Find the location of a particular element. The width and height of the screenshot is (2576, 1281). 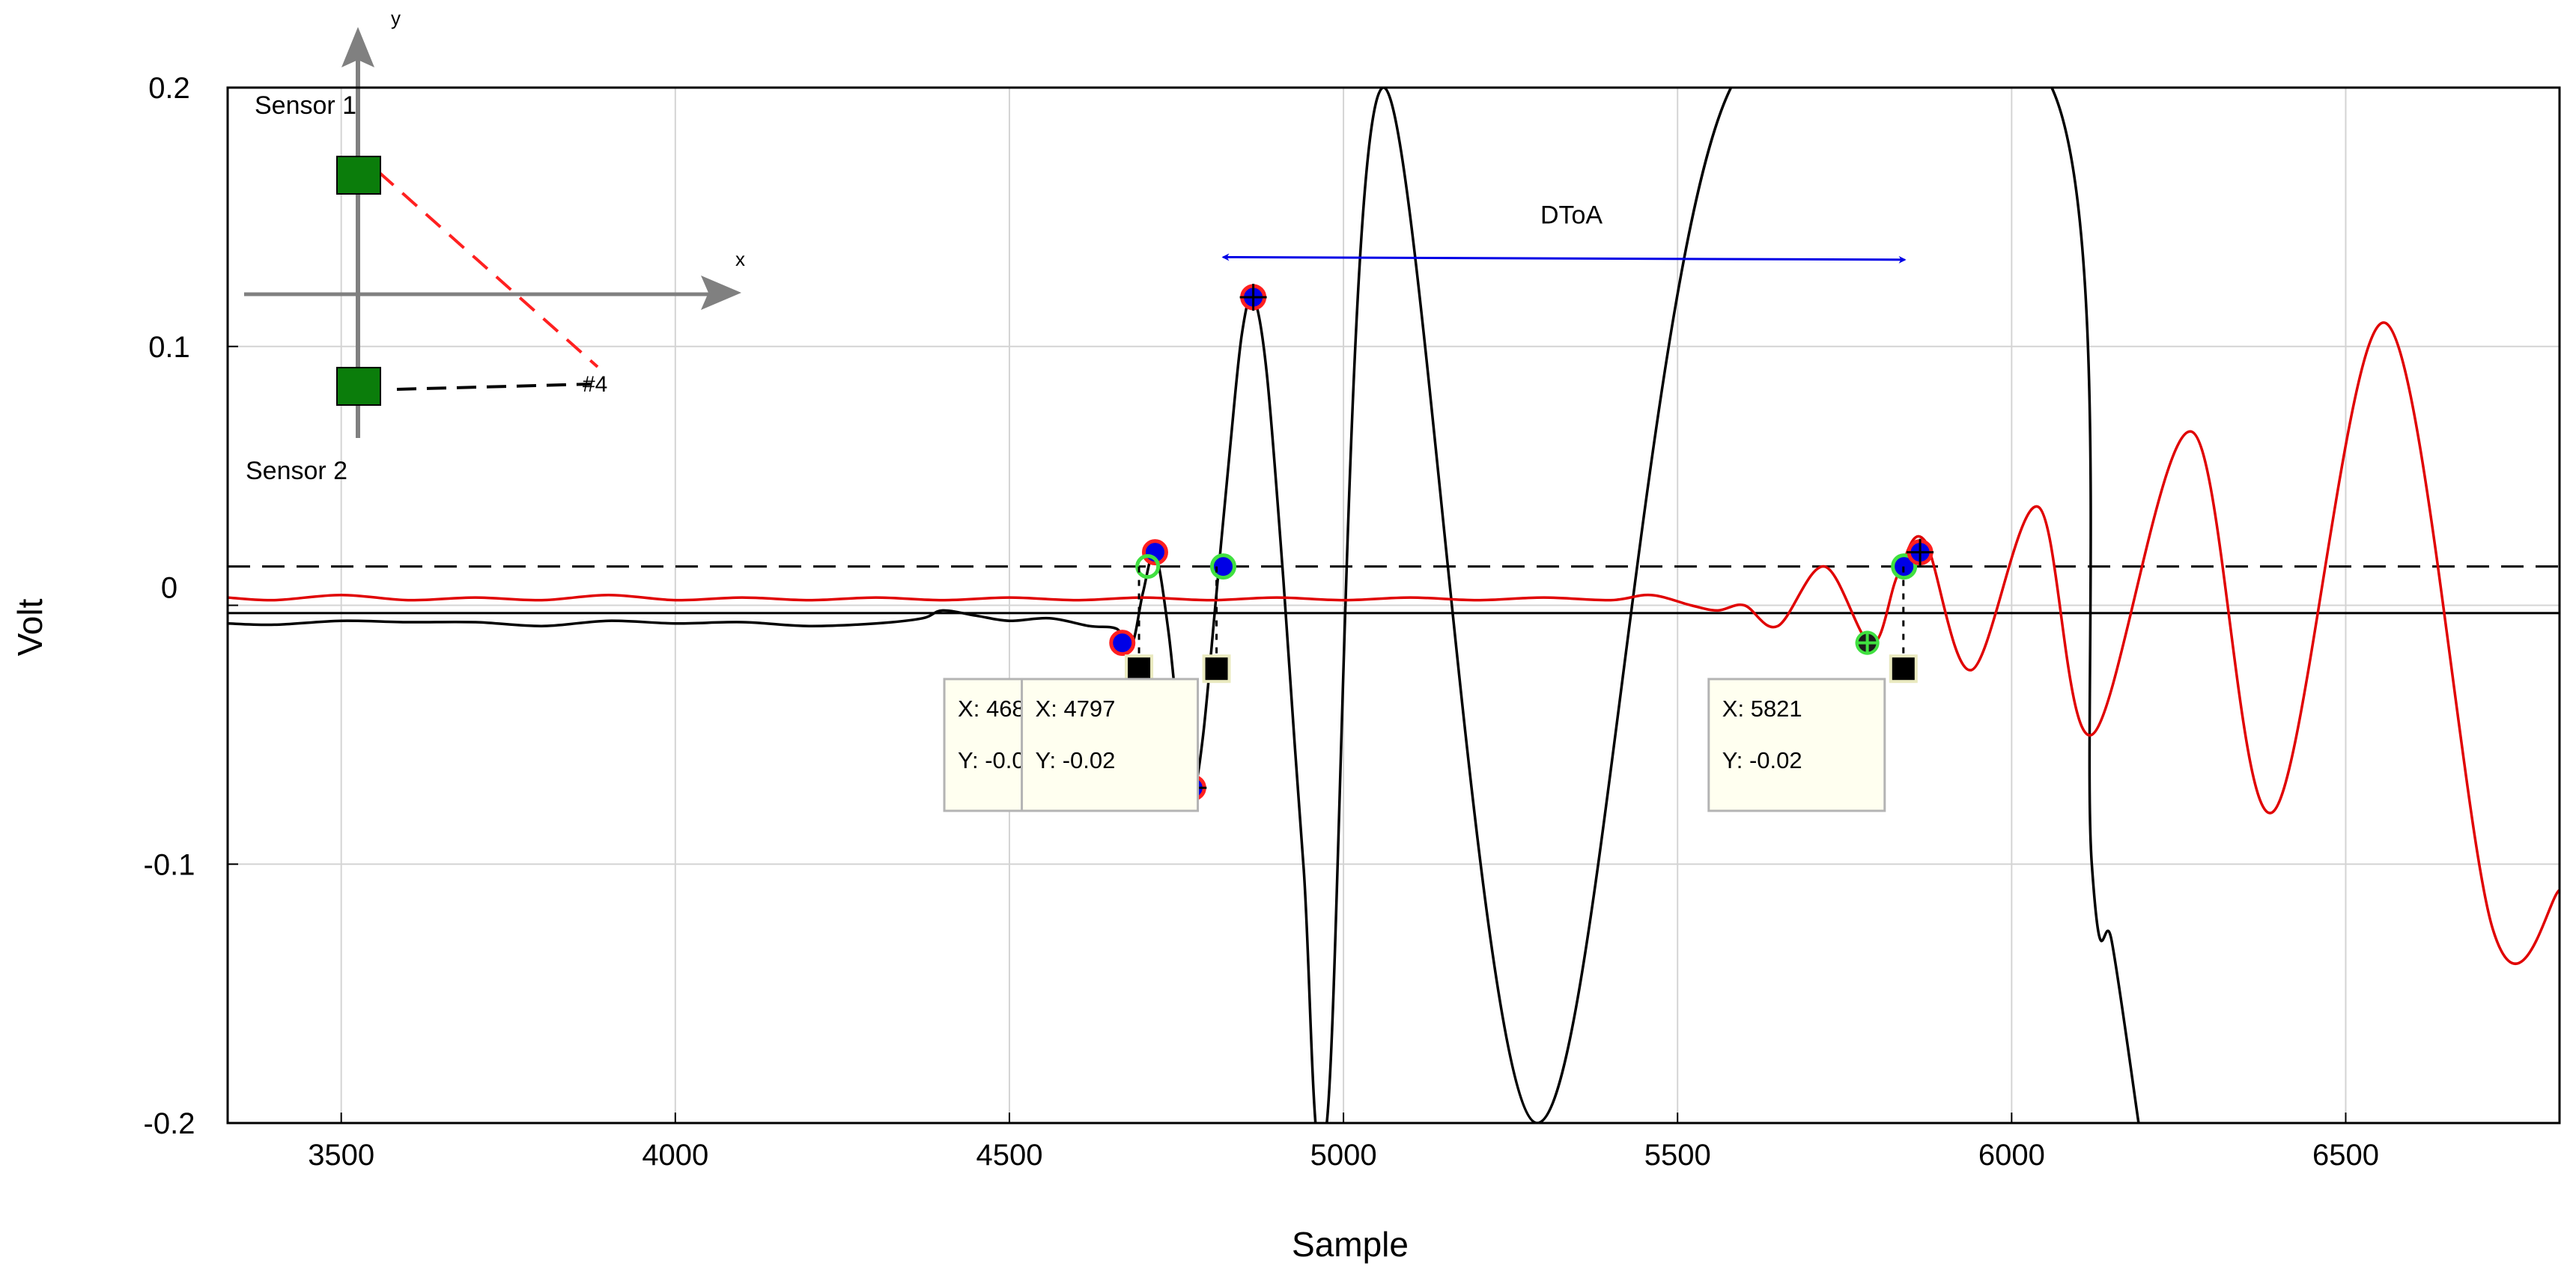

dtoa-arrow-layer: DToA is located at coordinates (1564, 232).